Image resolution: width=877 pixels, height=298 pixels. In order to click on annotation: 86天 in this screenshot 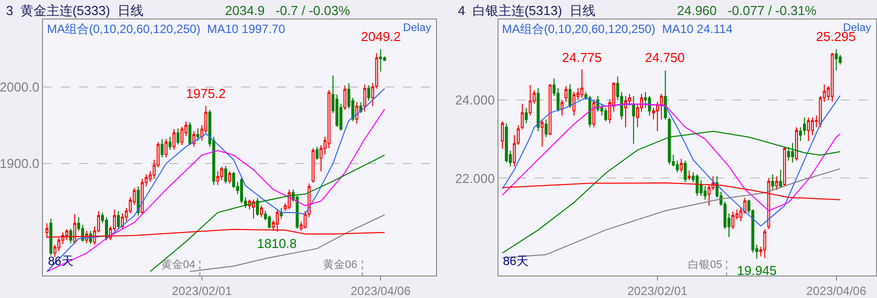, I will do `click(515, 261)`.